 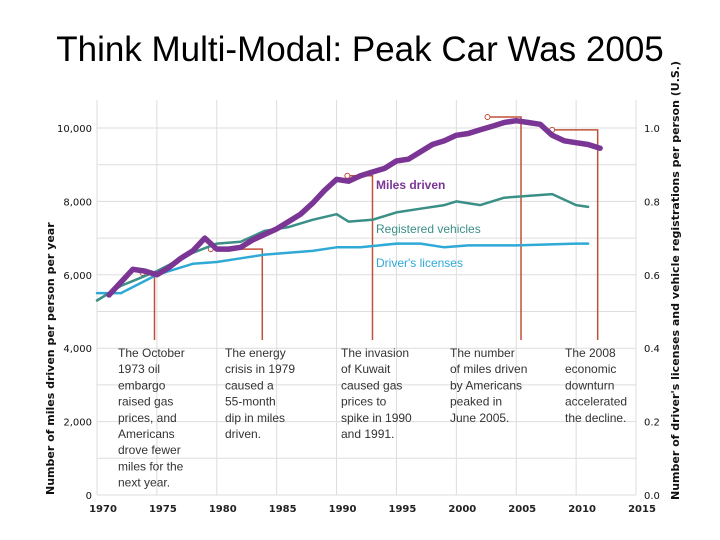 I want to click on y-tick-label-right: 0.0, so click(x=652, y=496).